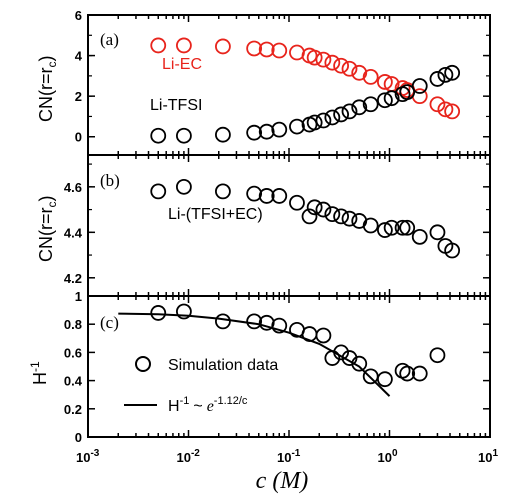  I want to click on panel-label-b: (b), so click(110, 180).